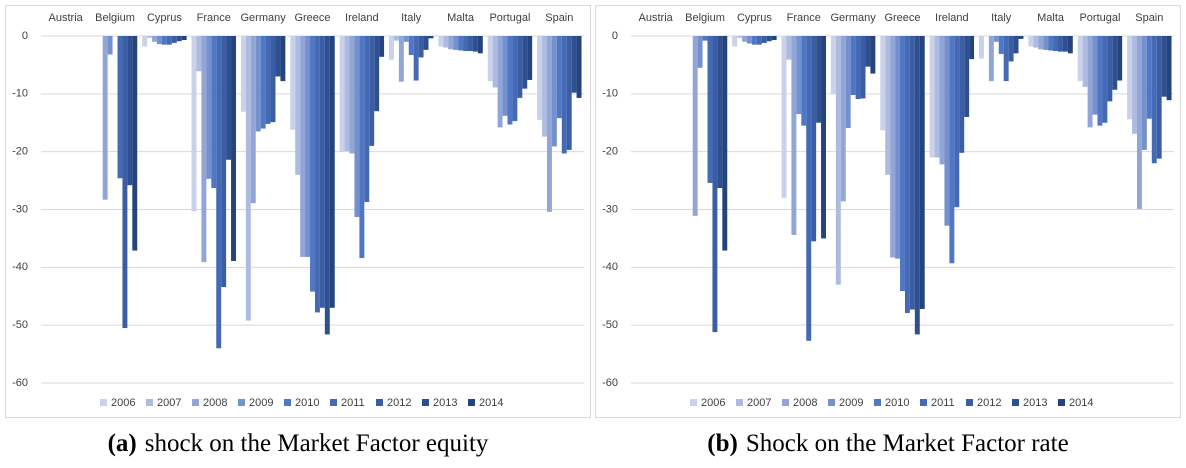 The image size is (1186, 468). What do you see at coordinates (722, 443) in the screenshot?
I see `caption-label: (b)` at bounding box center [722, 443].